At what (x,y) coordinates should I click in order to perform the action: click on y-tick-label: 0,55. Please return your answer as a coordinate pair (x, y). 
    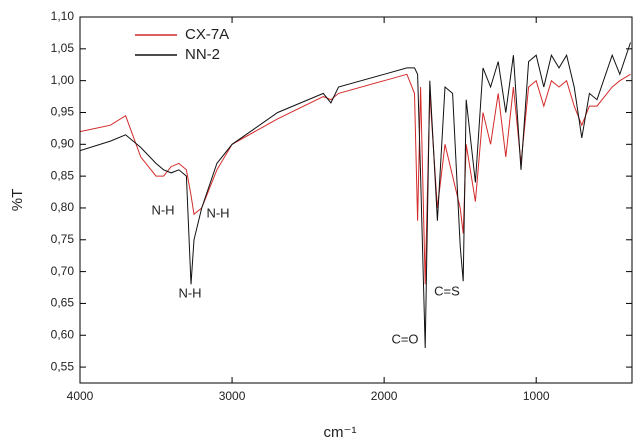
    Looking at the image, I should click on (63, 366).